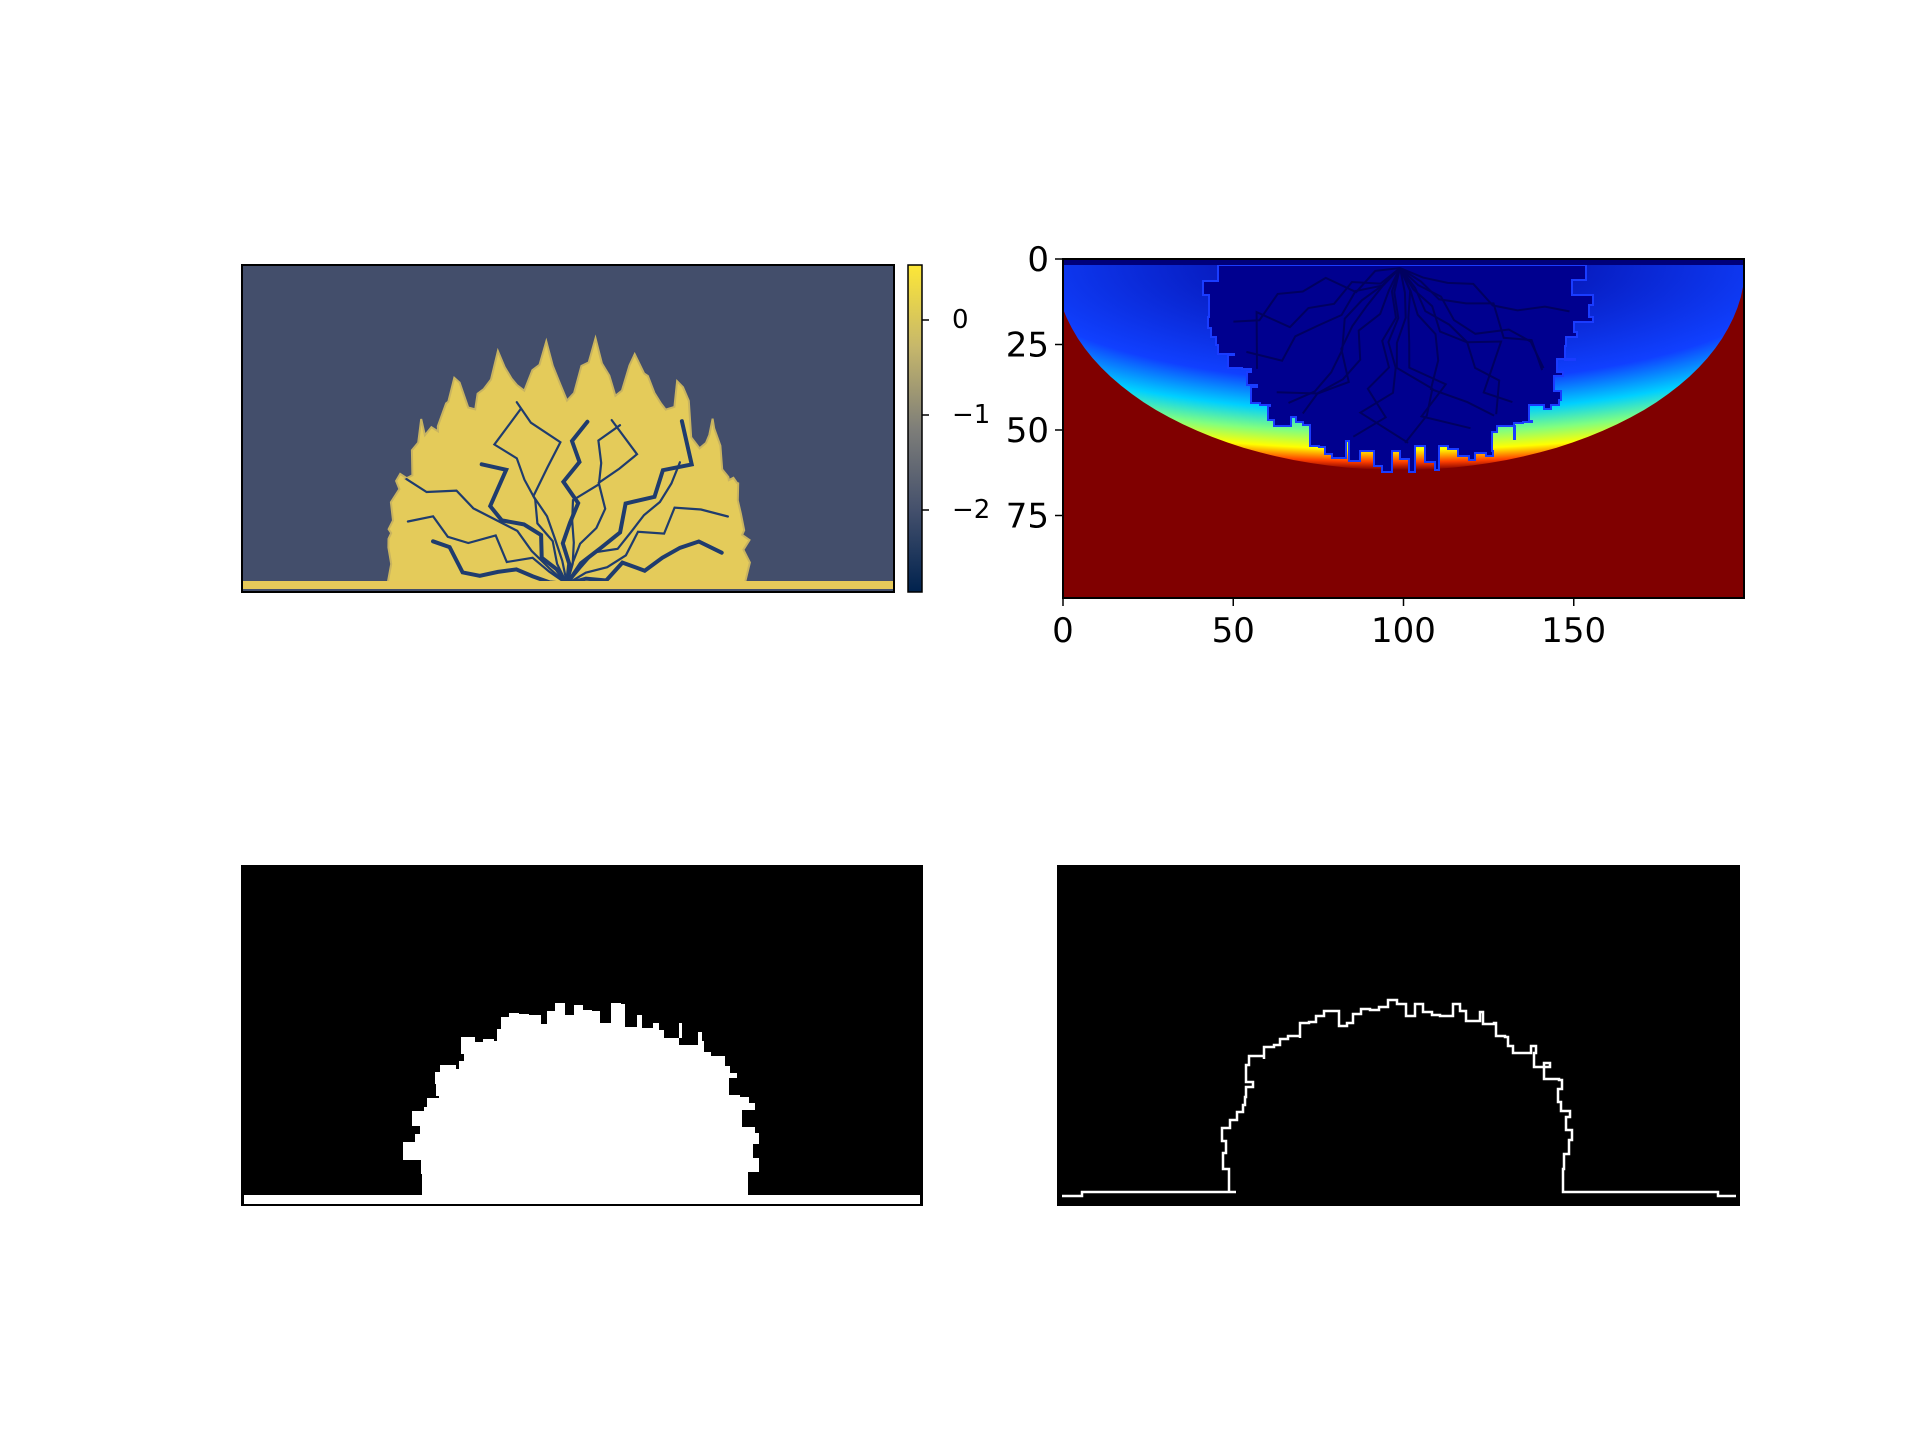 The height and width of the screenshot is (1440, 1920). Describe the element at coordinates (915, 428) in the screenshot. I see `colorbar` at that location.